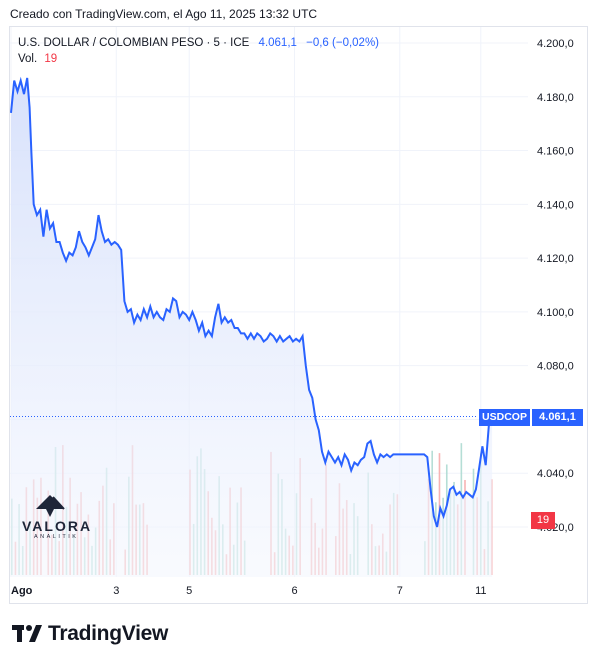 The image size is (598, 664). I want to click on x-tick-label: 11, so click(480, 591).